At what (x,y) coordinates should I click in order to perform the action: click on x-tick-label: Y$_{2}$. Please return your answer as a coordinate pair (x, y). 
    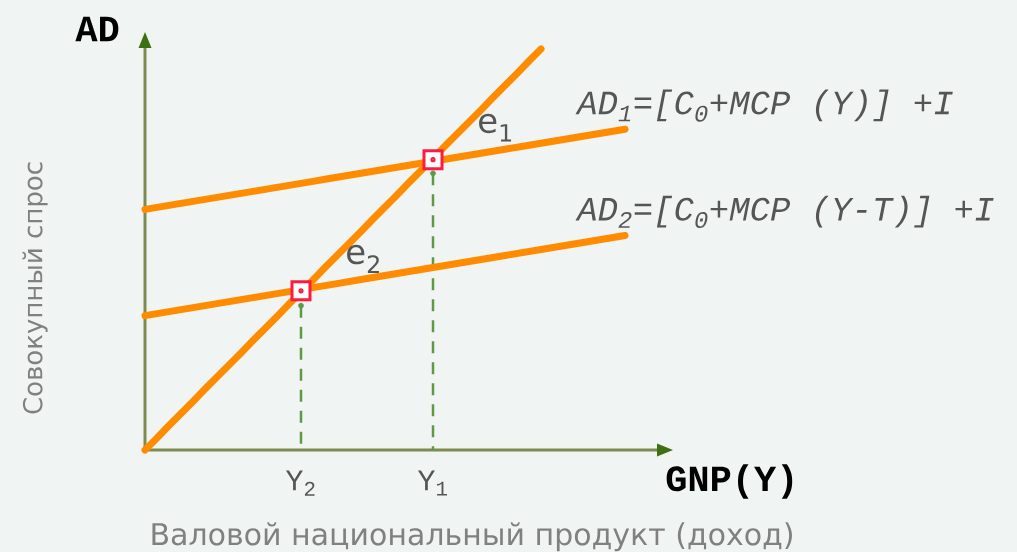
    Looking at the image, I should click on (300, 483).